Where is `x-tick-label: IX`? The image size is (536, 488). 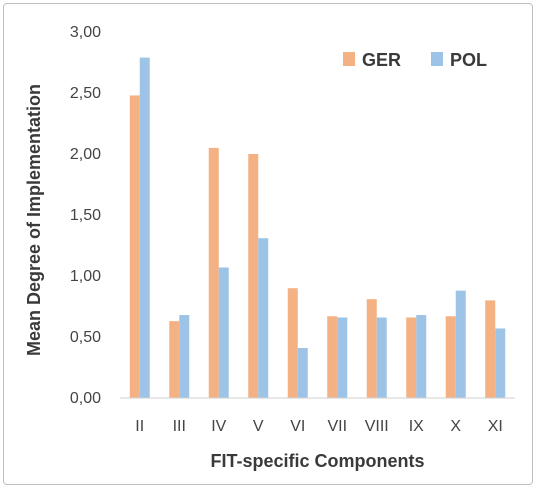
x-tick-label: IX is located at coordinates (416, 426).